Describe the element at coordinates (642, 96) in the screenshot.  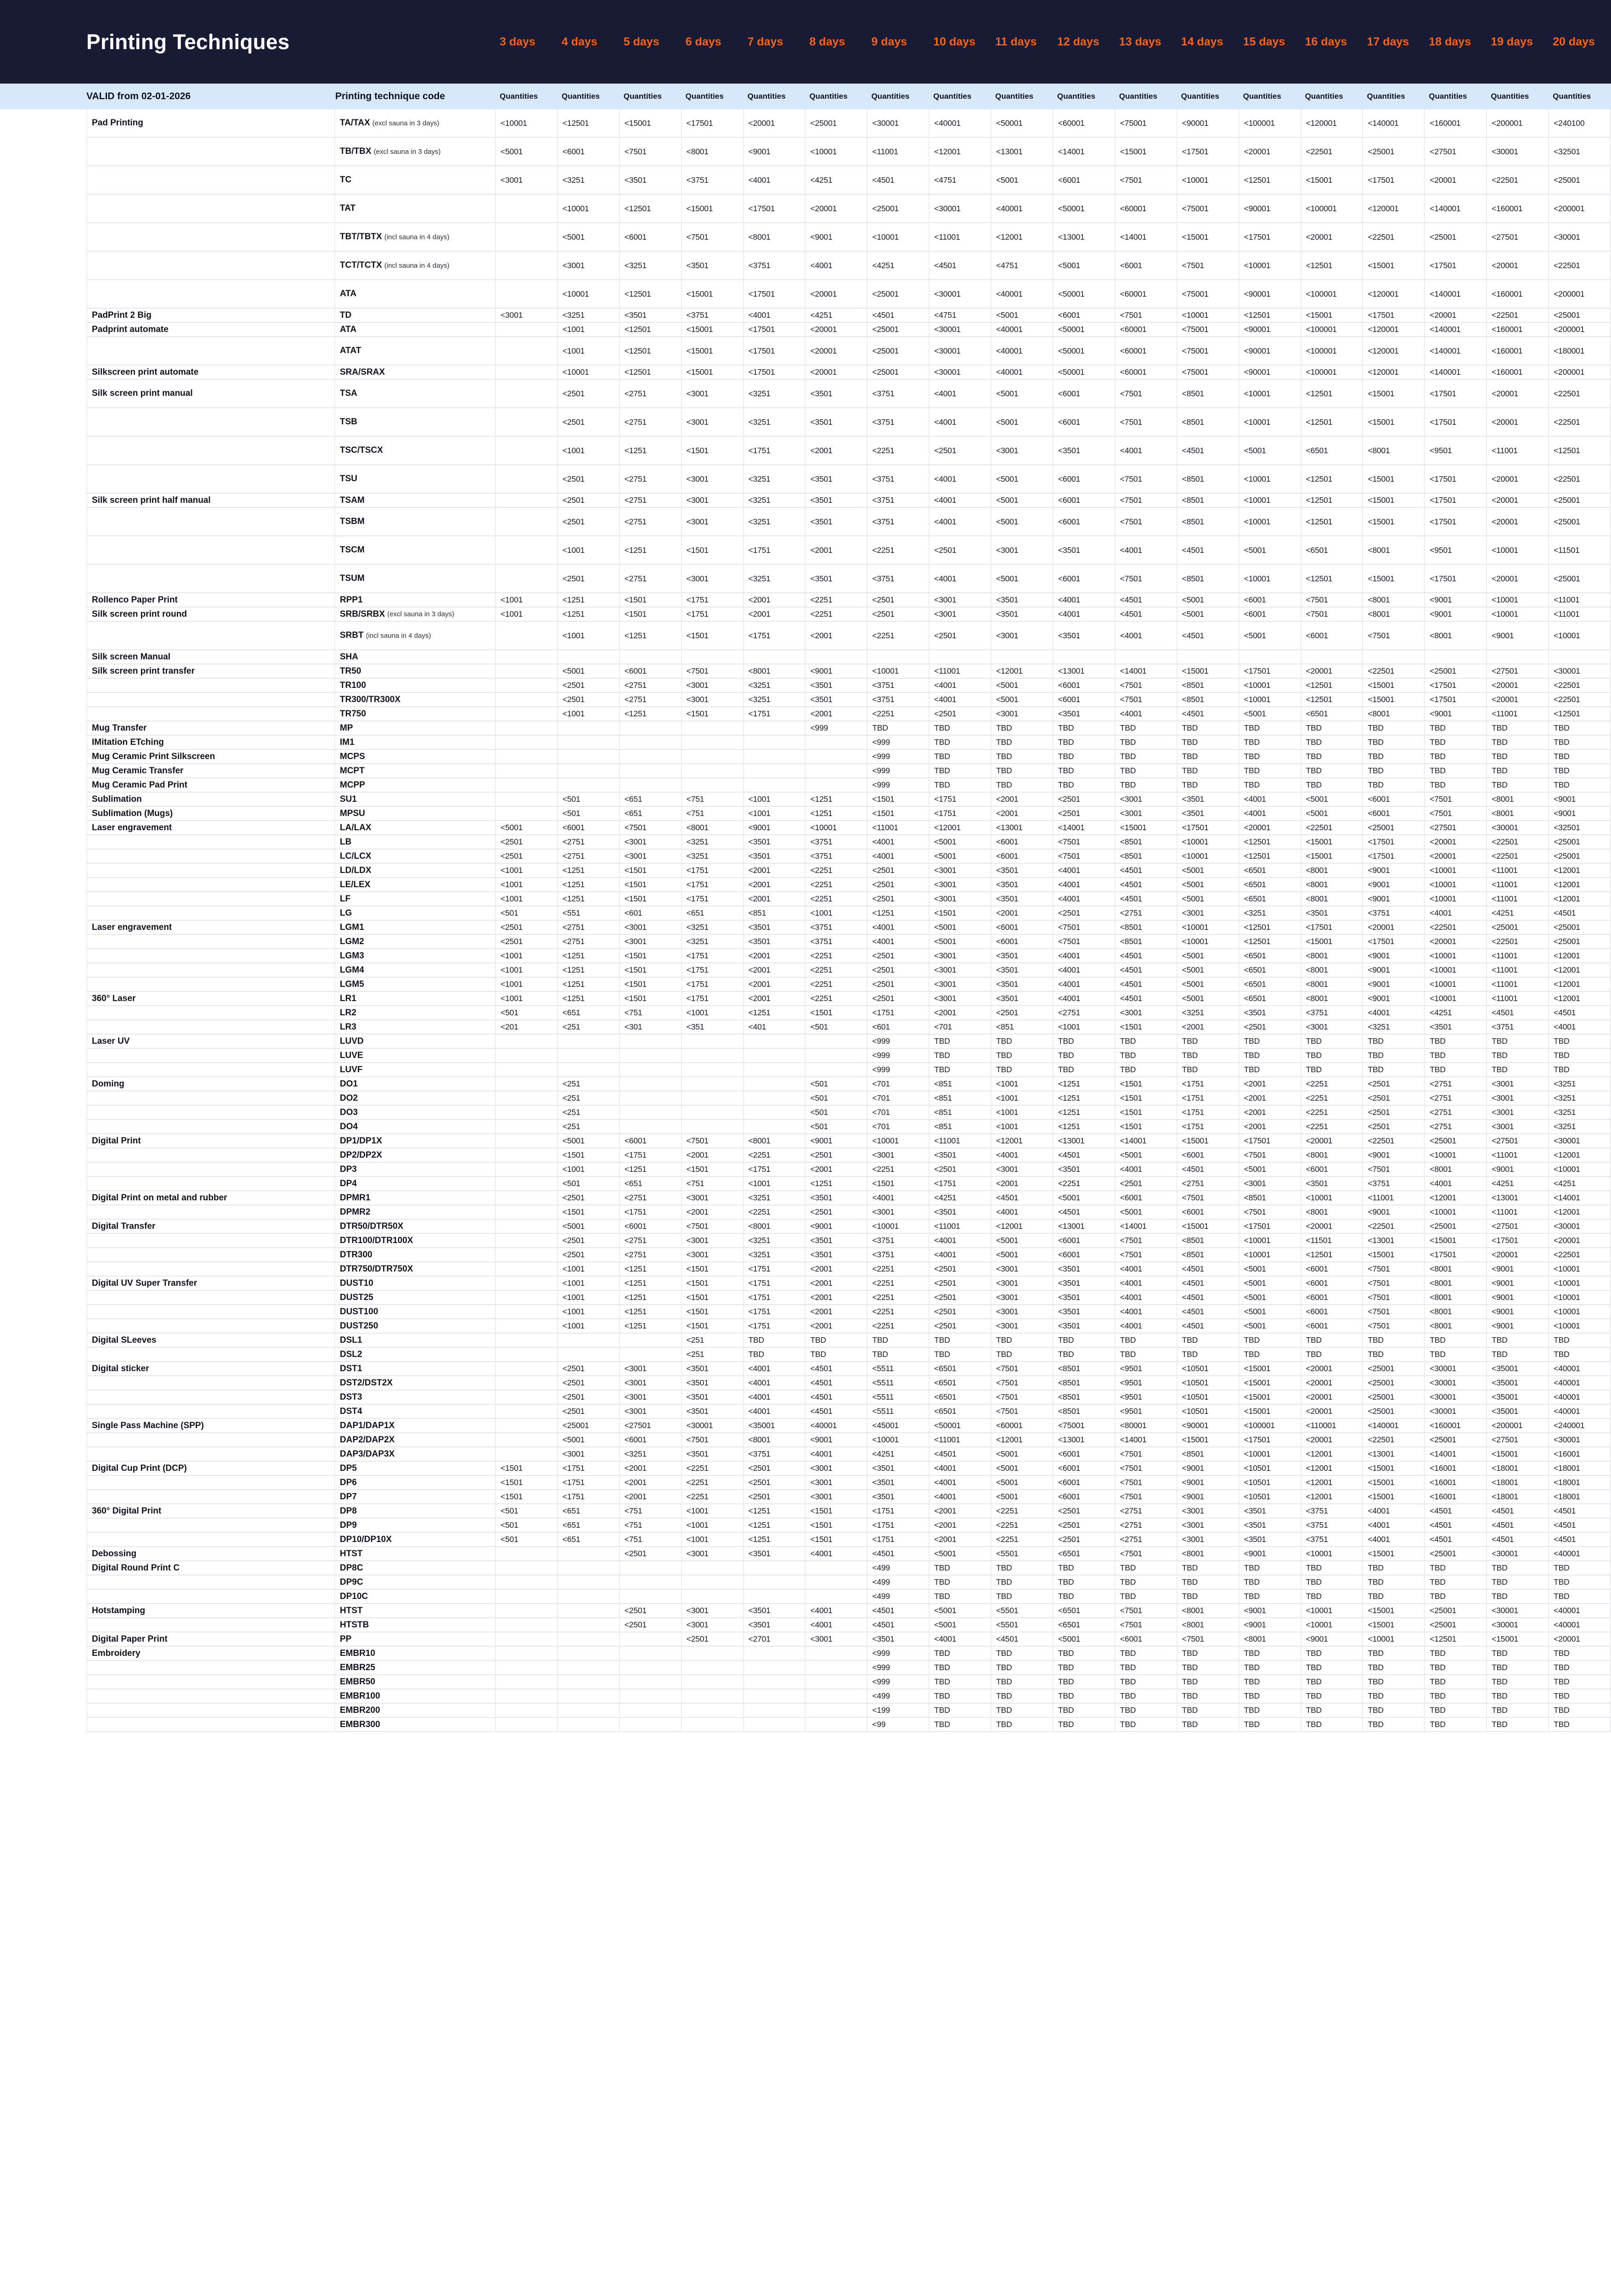
I see `quantities-header-5: Quantities` at that location.